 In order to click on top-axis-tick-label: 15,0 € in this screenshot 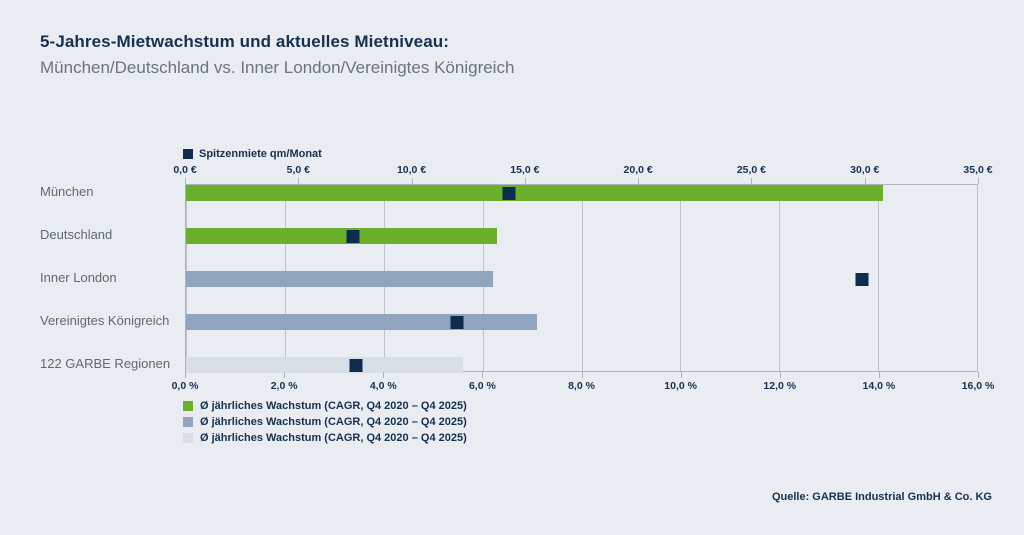, I will do `click(525, 170)`.